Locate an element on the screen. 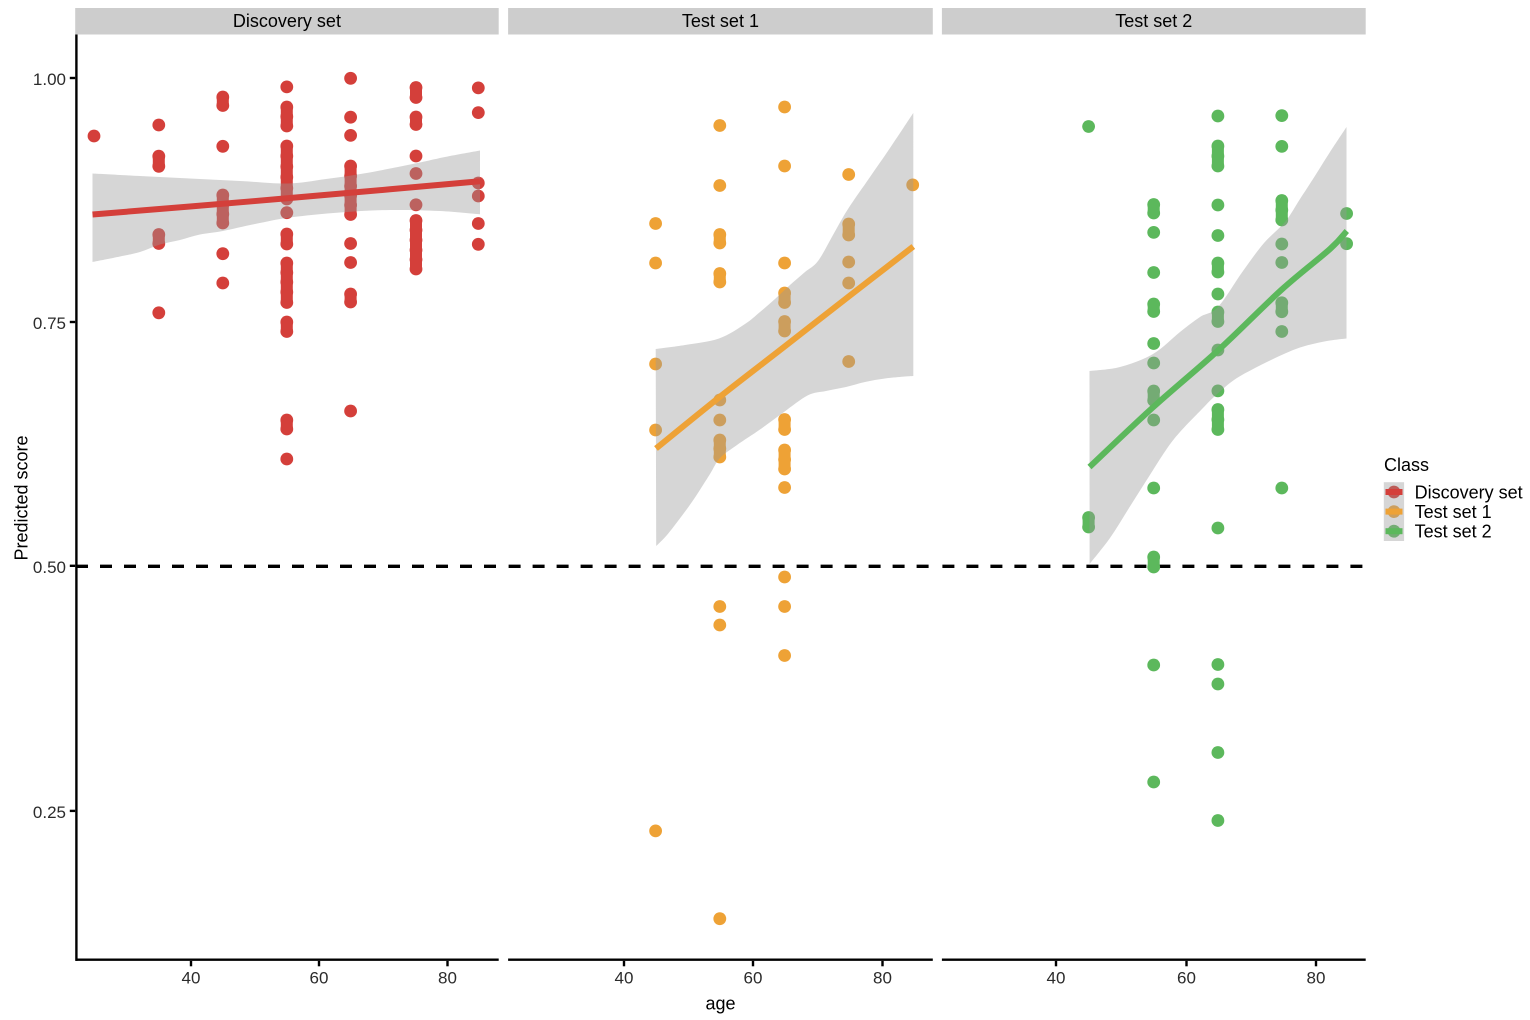 The image size is (1530, 1020). svg-text: Class is located at coordinates (1406, 465).